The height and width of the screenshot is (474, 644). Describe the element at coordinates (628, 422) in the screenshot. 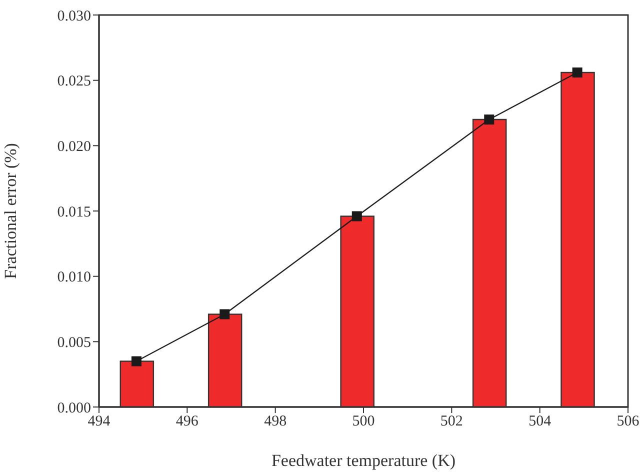

I see `x-tick-label: 506` at that location.